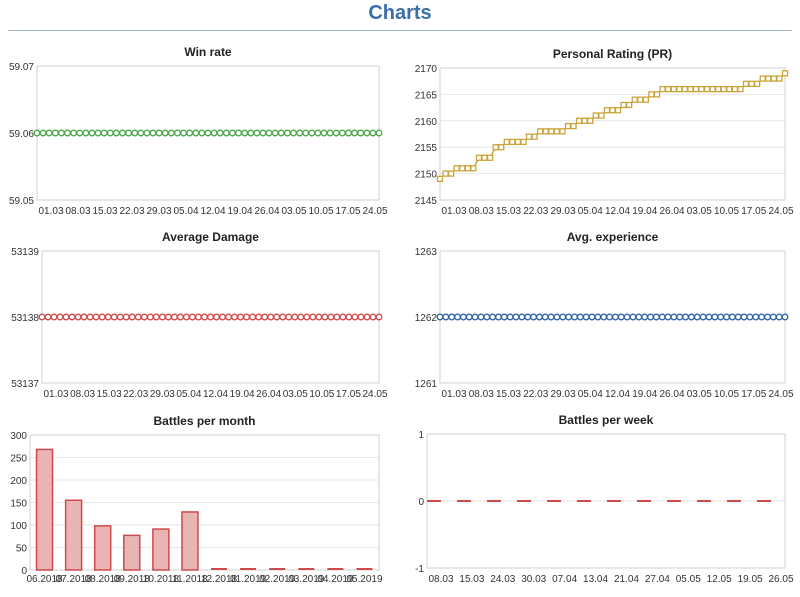  I want to click on x-tick-label: 30.03, so click(533, 579).